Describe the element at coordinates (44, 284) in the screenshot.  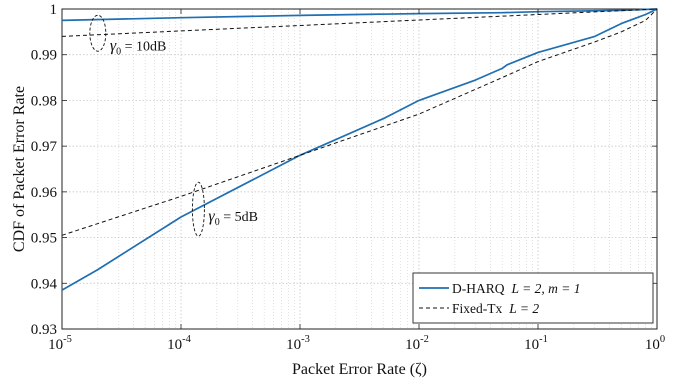
I see `y-tick-label: 0.94` at that location.